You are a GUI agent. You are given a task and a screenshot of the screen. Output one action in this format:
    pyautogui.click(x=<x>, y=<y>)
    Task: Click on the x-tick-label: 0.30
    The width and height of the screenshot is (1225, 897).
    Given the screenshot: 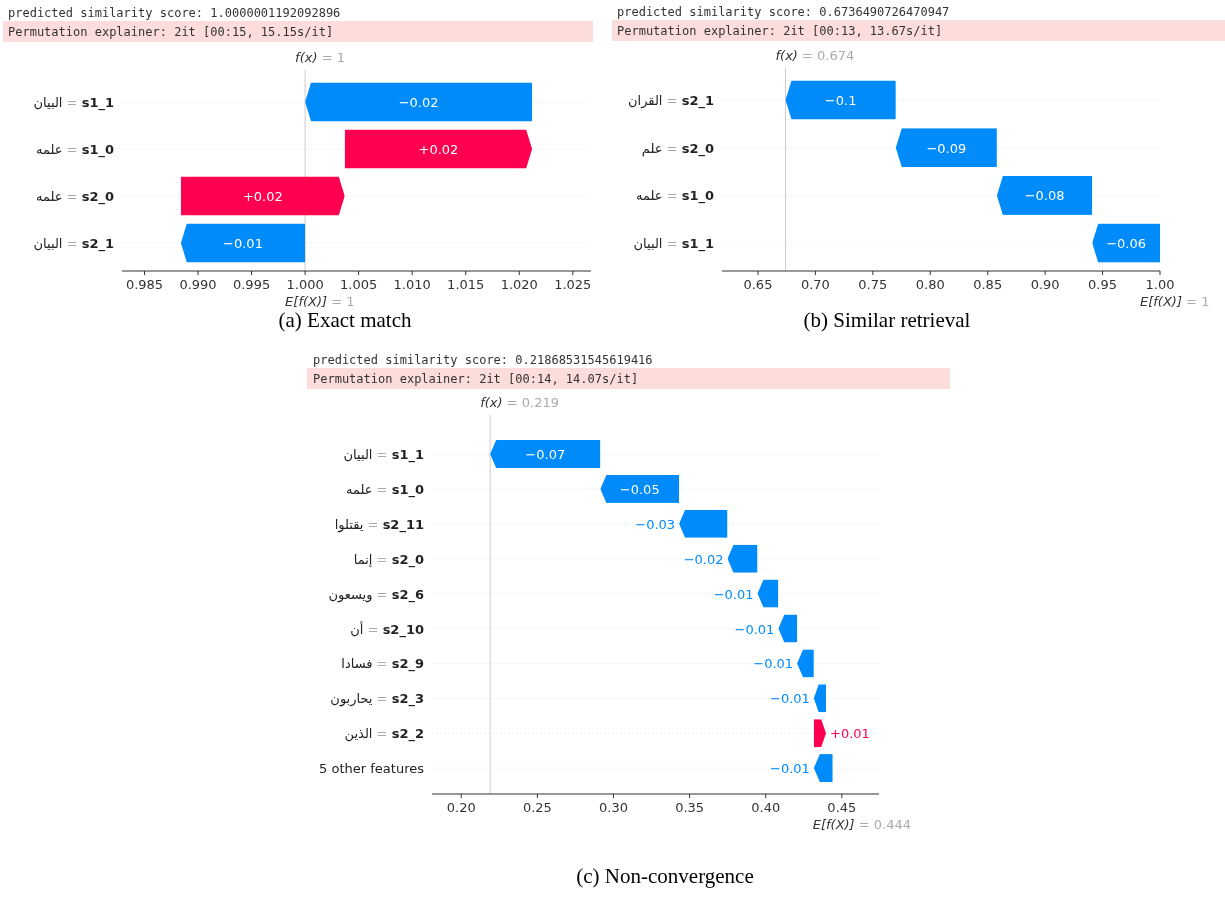 What is the action you would take?
    pyautogui.click(x=613, y=807)
    